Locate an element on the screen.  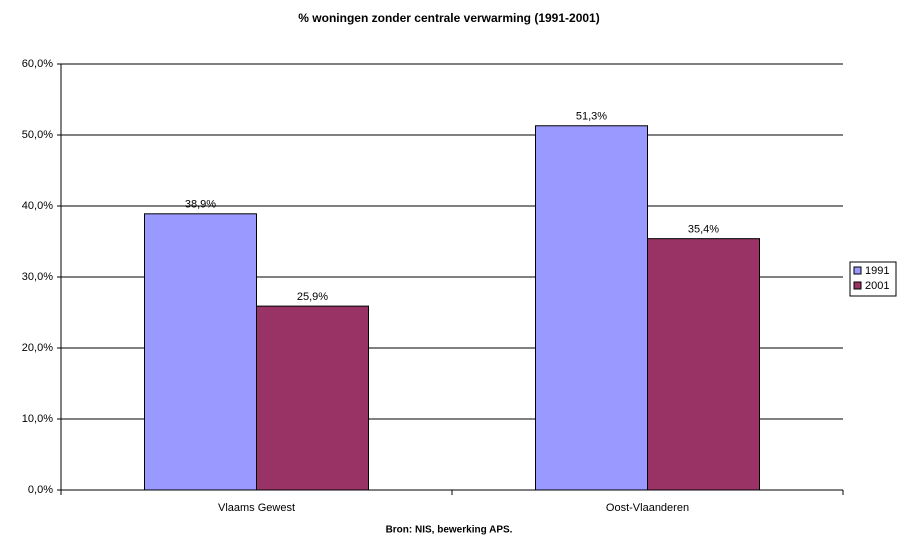
legend-label: 1991 is located at coordinates (877, 271).